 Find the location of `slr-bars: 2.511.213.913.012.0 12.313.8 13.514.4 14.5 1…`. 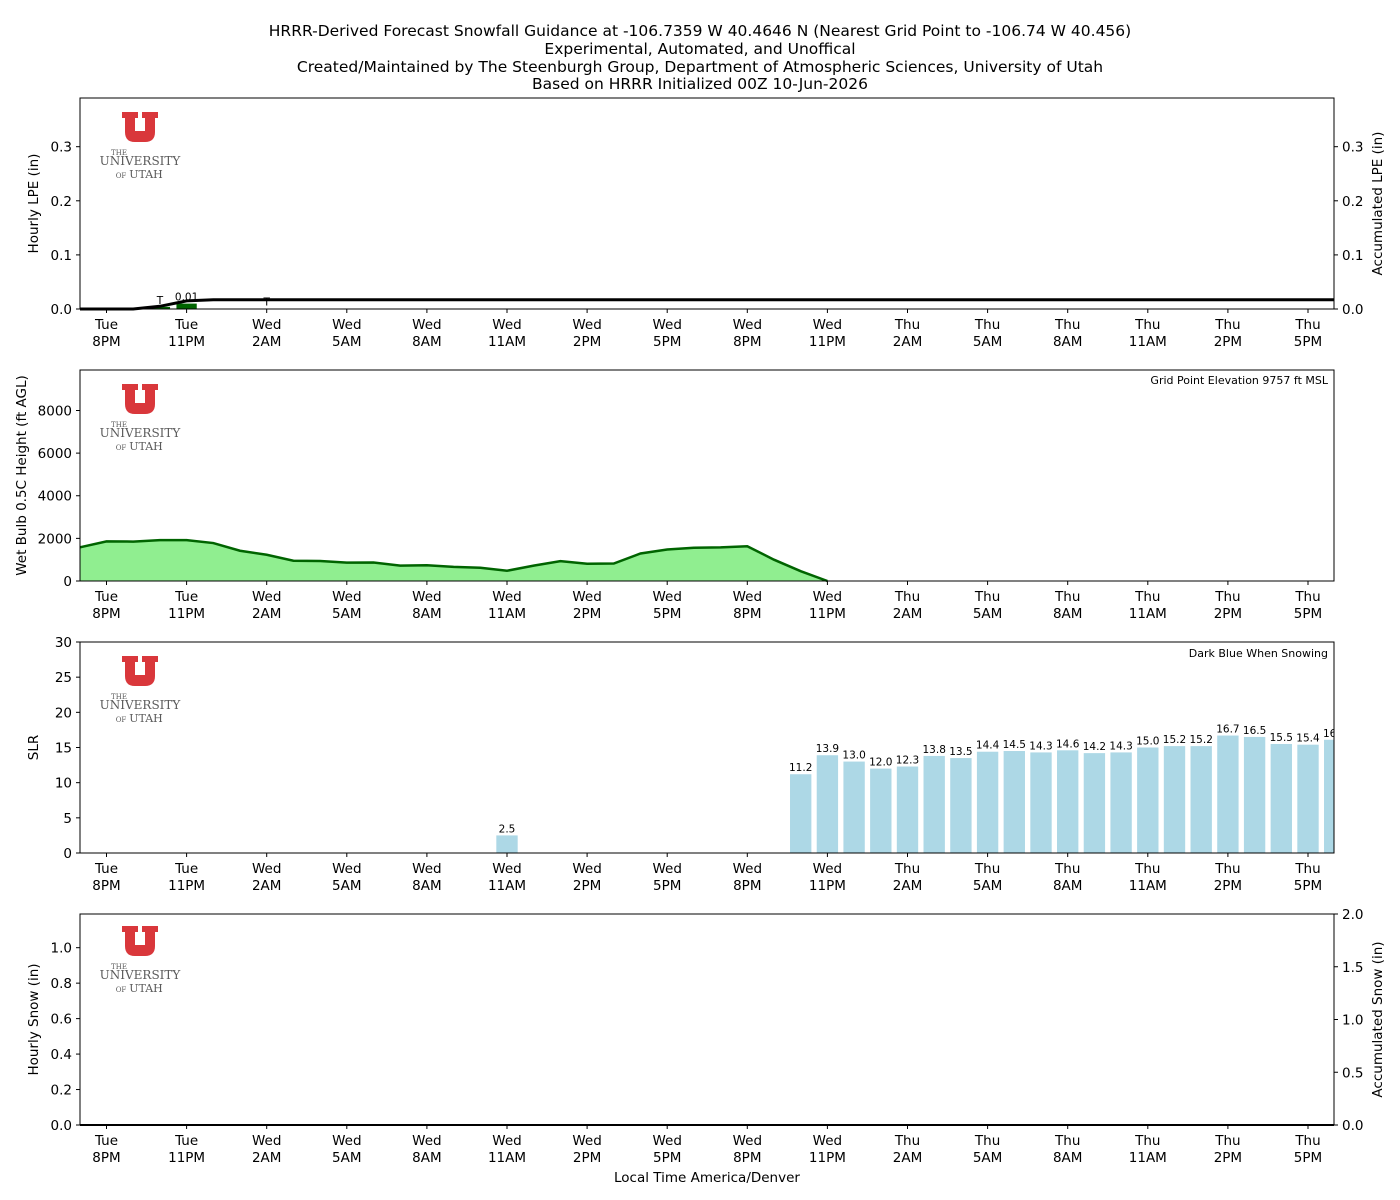

slr-bars: 2.511.213.913.012.0 12.313.8 13.514.4 14.5 1… is located at coordinates (921, 788).